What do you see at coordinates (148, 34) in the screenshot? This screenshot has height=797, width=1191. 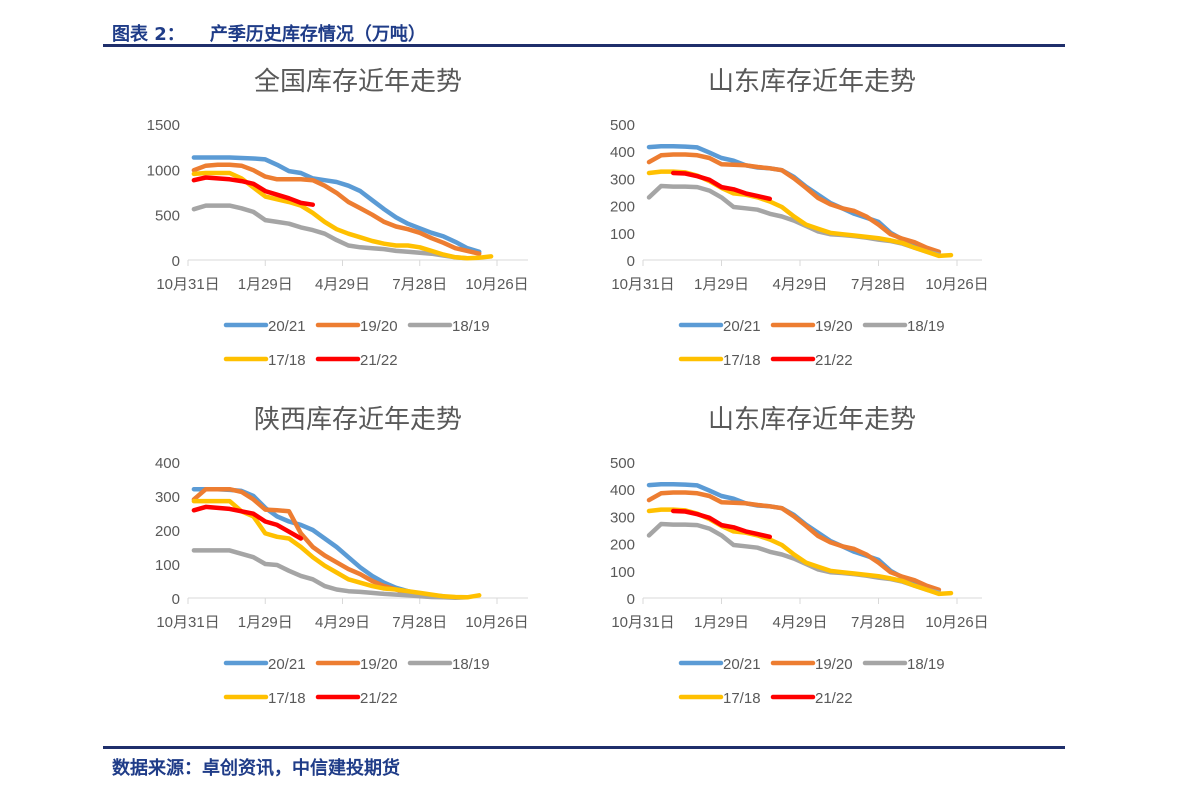 I see `figure-label: 图表 2：` at bounding box center [148, 34].